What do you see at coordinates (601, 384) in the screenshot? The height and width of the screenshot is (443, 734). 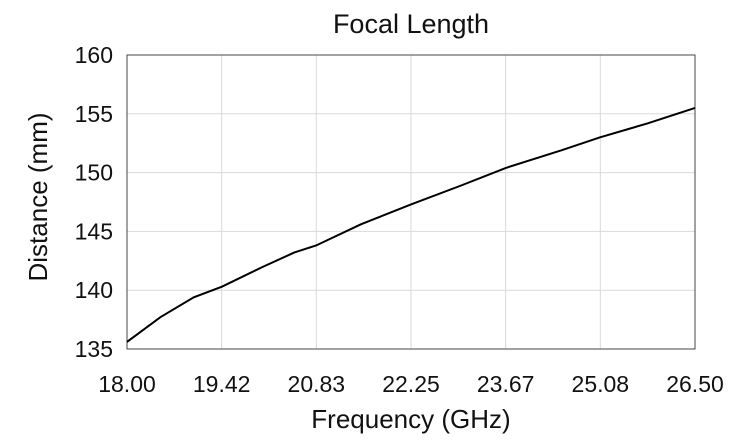 I see `x-tick-label: 25.08` at bounding box center [601, 384].